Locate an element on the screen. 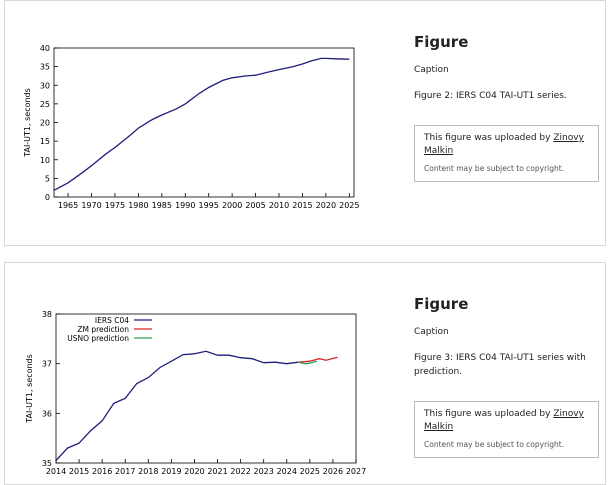  x-tick-label: 2024 is located at coordinates (287, 471).